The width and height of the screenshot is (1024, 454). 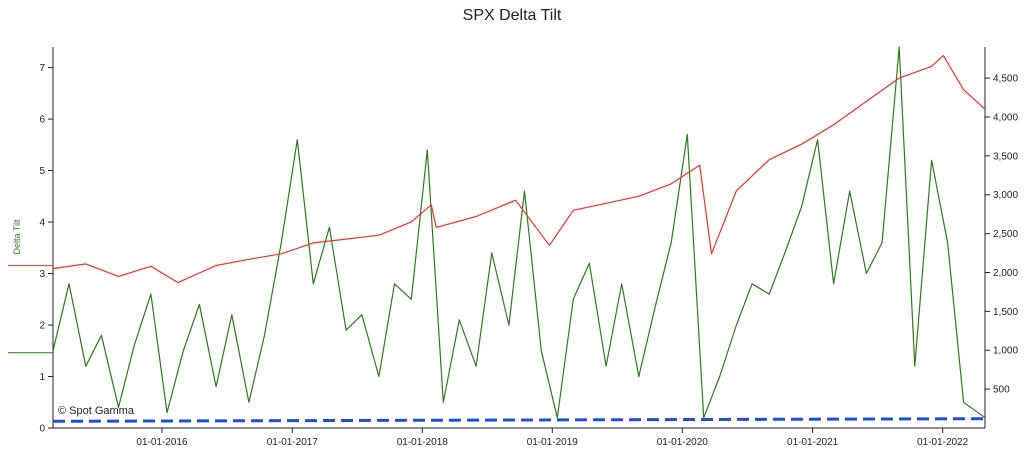 I want to click on watermark: © Spot Gamma, so click(x=96, y=411).